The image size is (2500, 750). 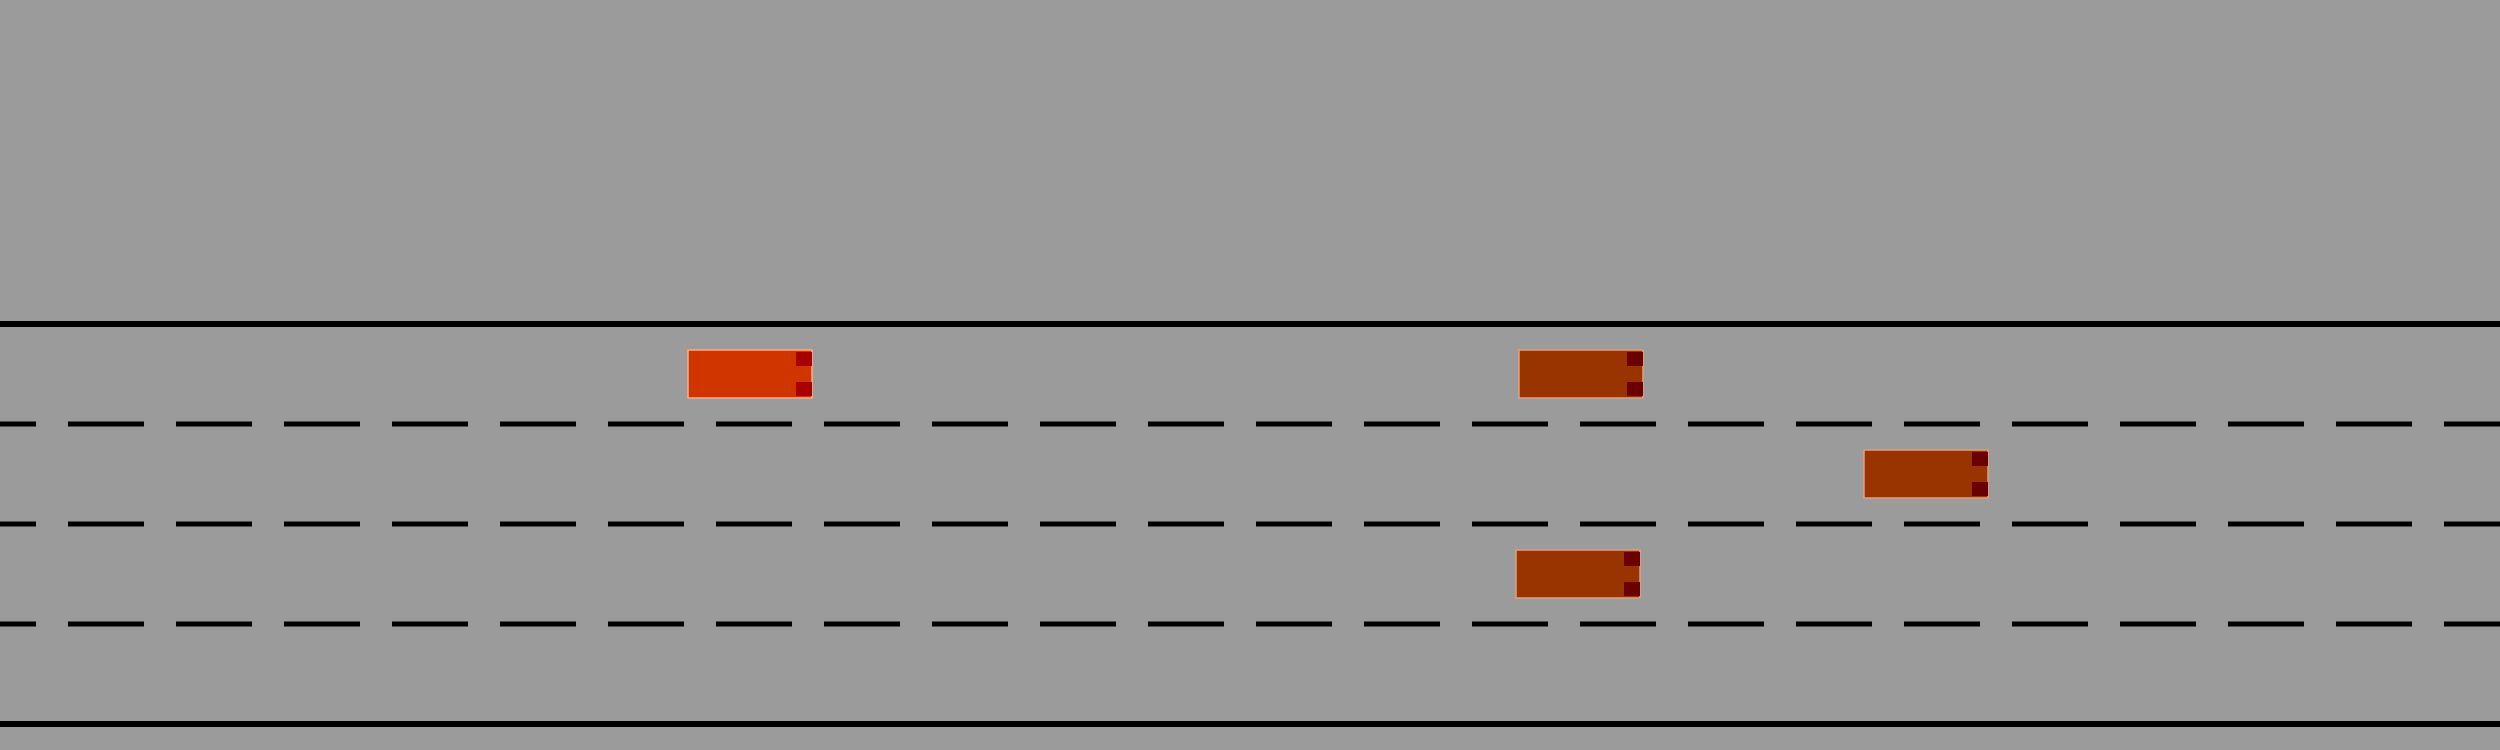 I want to click on ego-vehicle, so click(x=750, y=374).